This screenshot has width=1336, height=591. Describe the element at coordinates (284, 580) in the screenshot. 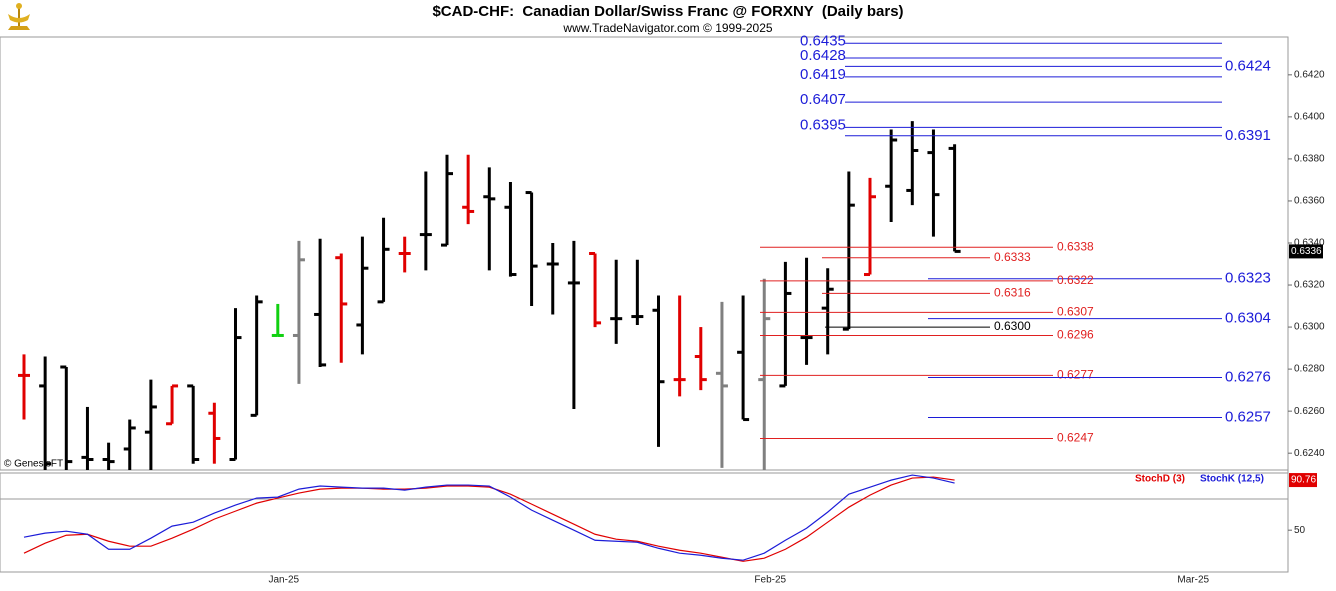

I see `x-tick-label: Jan-25` at that location.